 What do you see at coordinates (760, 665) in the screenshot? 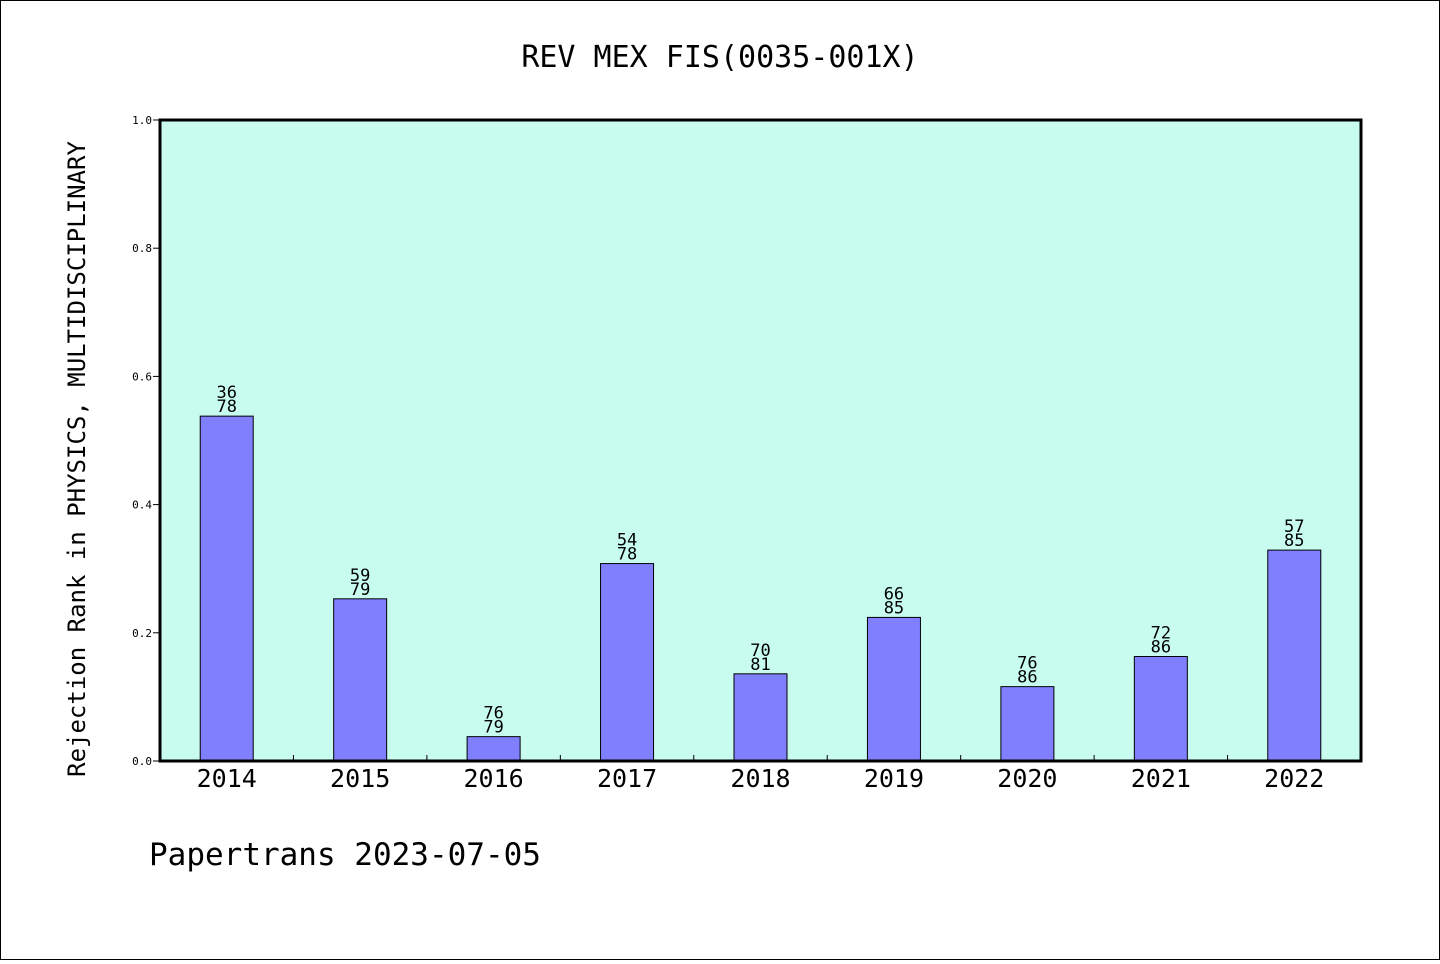
I see `bar-total-label: 81` at bounding box center [760, 665].